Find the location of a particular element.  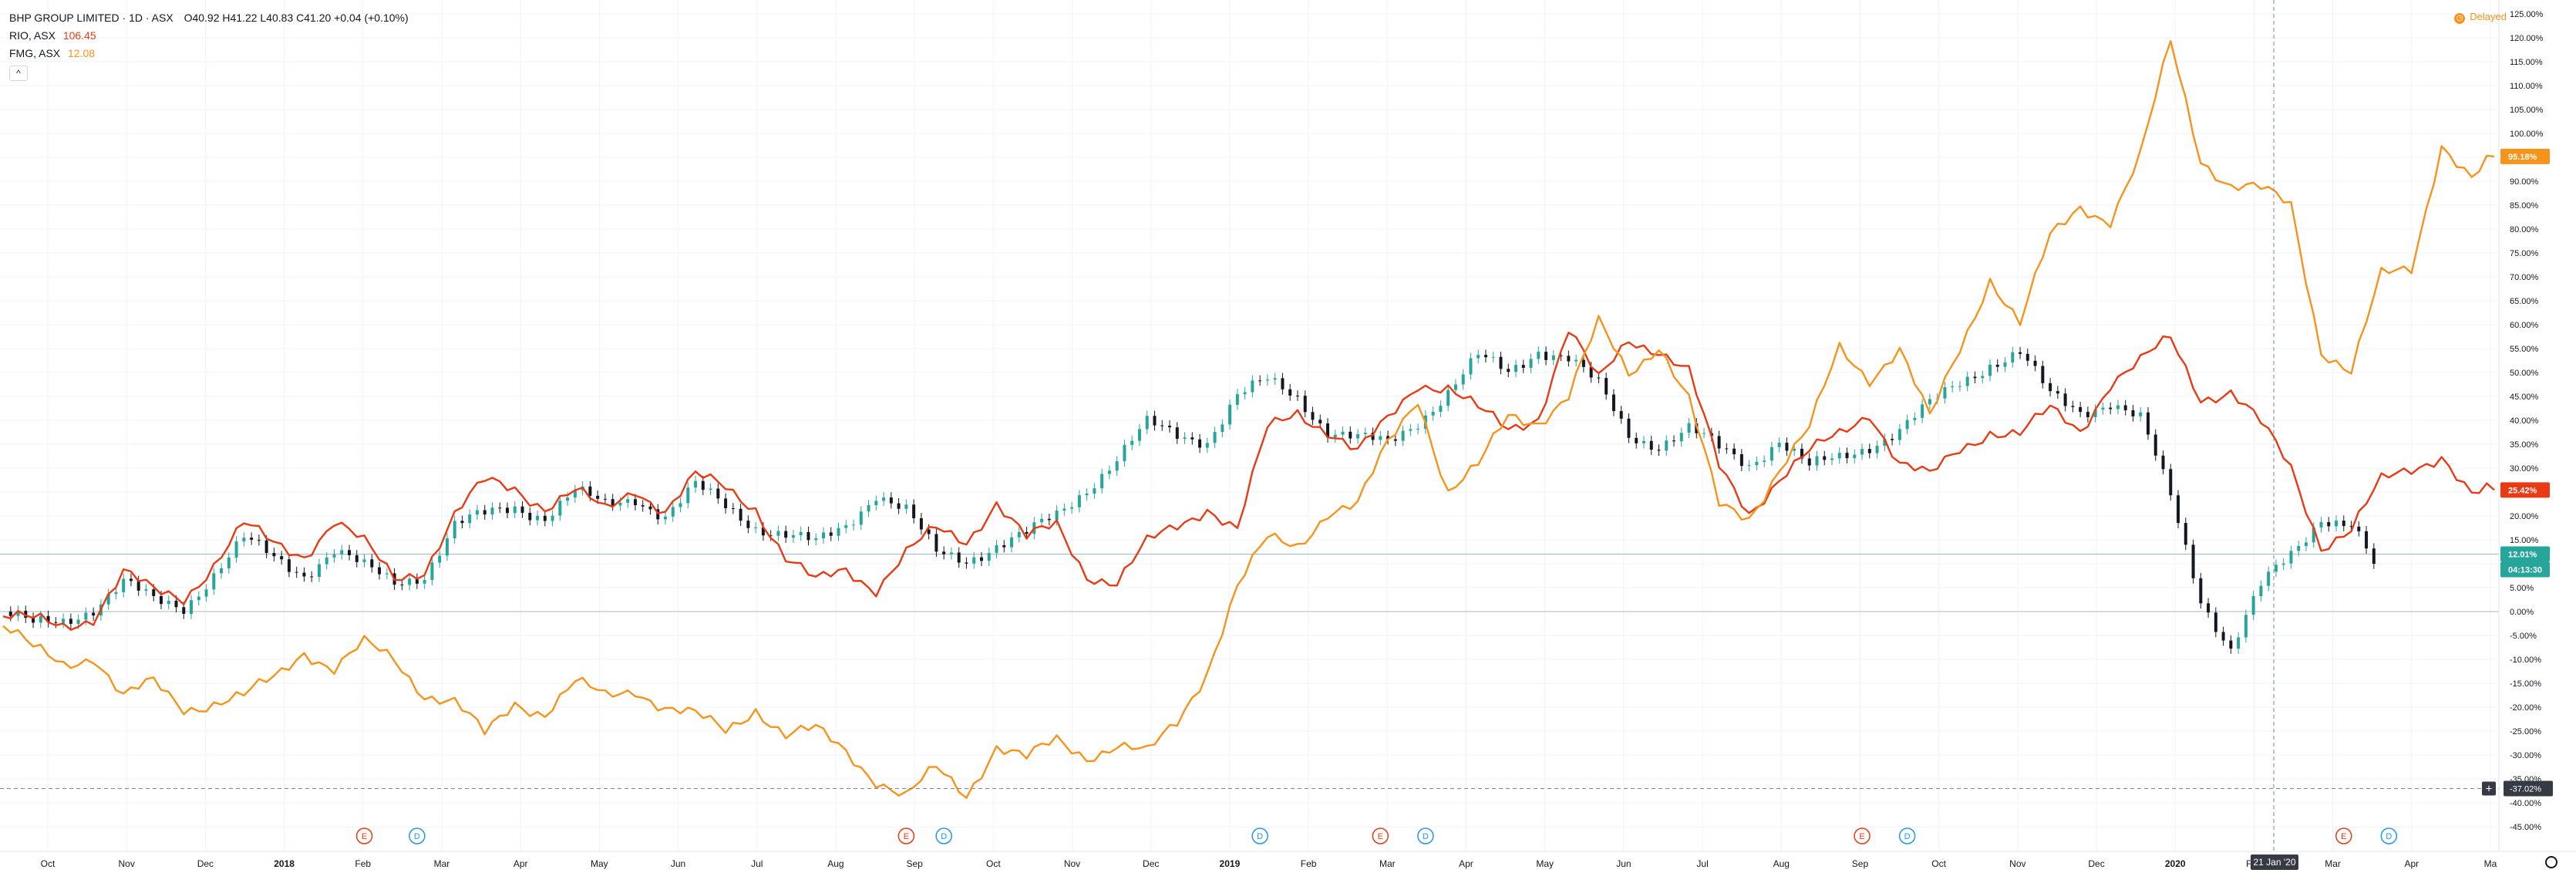

delayed-badge: ◷ Delayed is located at coordinates (2481, 17).